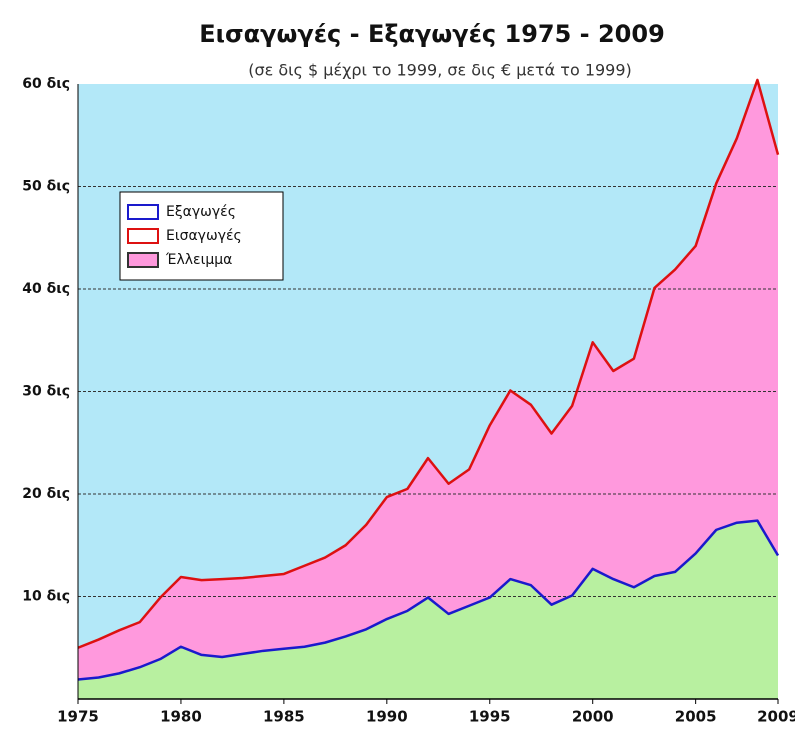 The image size is (795, 733). I want to click on y-tick-label: 40 δις, so click(46, 289).